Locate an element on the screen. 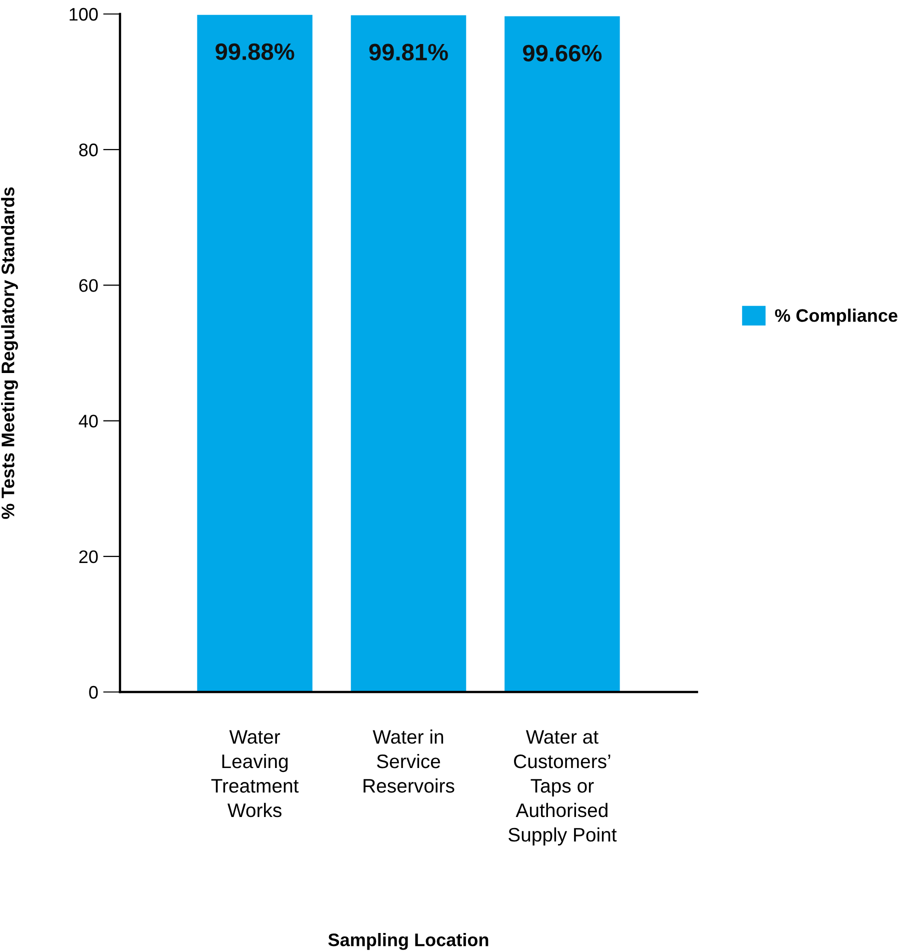 Image resolution: width=916 pixels, height=951 pixels. x-tick-label: Water Leaving Treatment Works is located at coordinates (255, 774).